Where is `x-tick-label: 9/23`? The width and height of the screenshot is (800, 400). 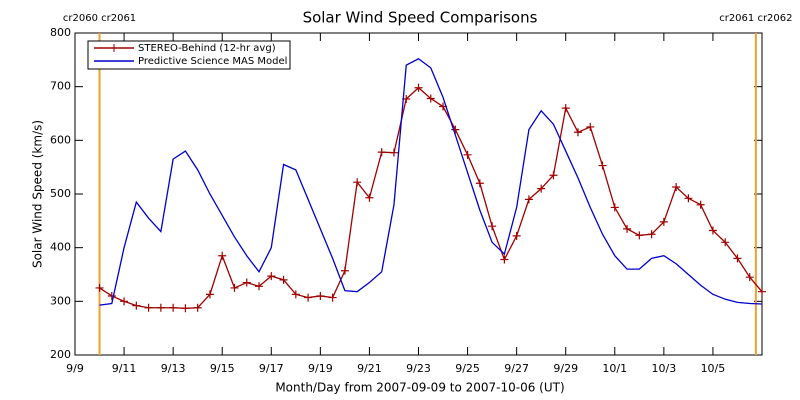
x-tick-label: 9/23 is located at coordinates (418, 368).